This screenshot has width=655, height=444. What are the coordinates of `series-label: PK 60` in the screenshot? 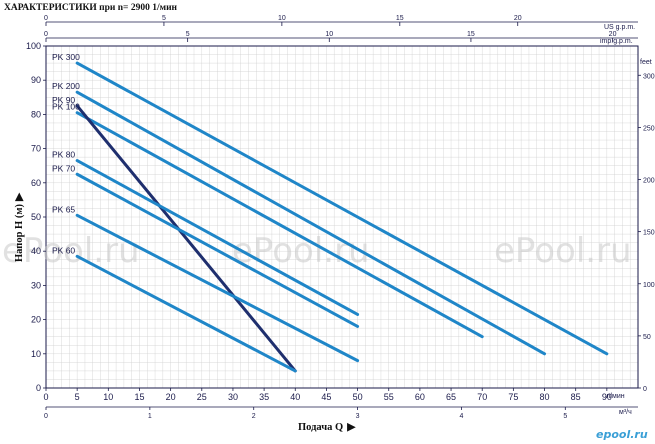 It's located at (63, 250).